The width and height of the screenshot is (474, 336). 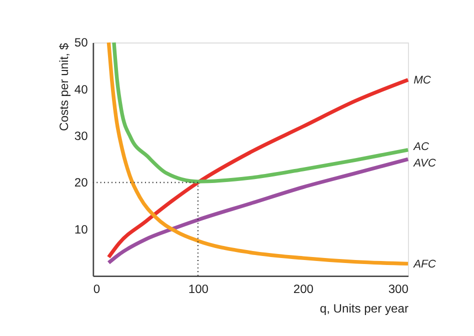 What do you see at coordinates (81, 229) in the screenshot?
I see `y-tick-label: 10` at bounding box center [81, 229].